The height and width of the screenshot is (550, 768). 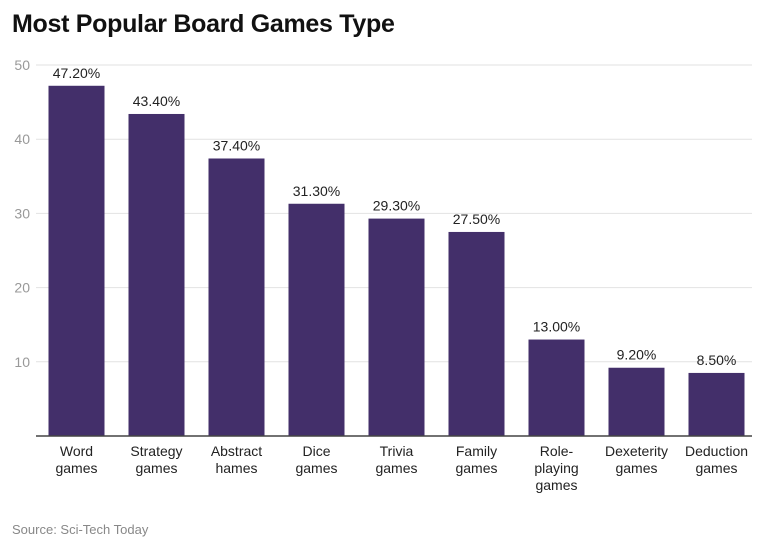 What do you see at coordinates (80, 529) in the screenshot?
I see `source-note: Source: Sci-Tech Today` at bounding box center [80, 529].